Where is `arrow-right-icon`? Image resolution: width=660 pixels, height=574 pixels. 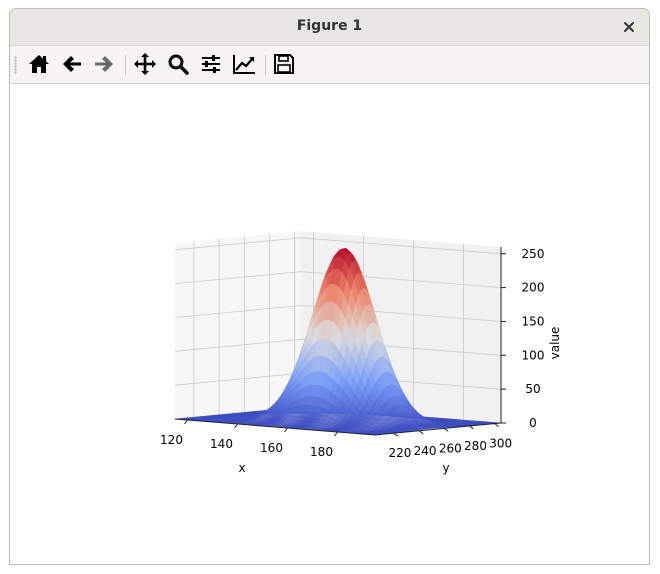 arrow-right-icon is located at coordinates (104, 64).